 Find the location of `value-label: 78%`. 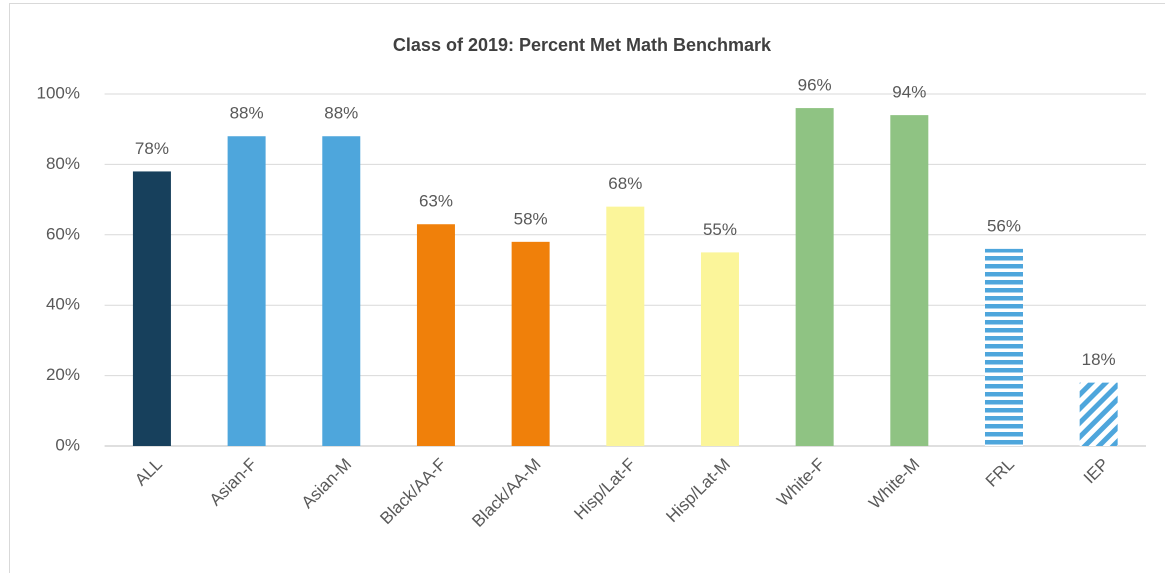

value-label: 78% is located at coordinates (152, 148).